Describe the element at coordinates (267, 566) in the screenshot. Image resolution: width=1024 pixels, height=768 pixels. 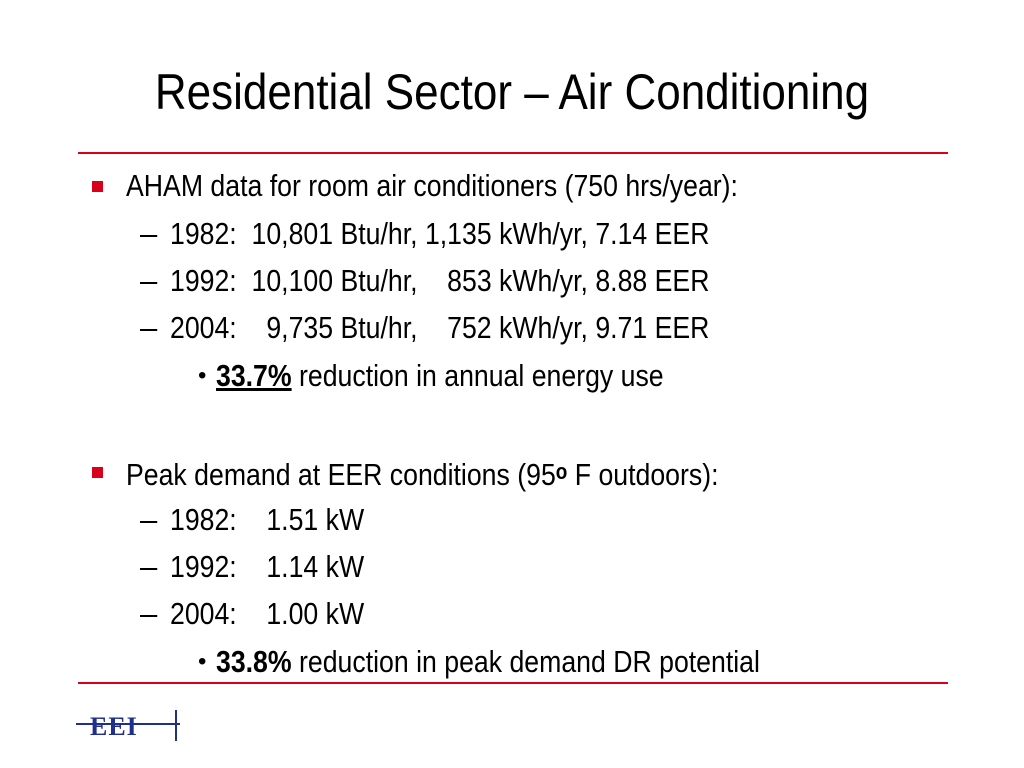
I see `section2-item-1992: 1992: 1.14 kW` at that location.